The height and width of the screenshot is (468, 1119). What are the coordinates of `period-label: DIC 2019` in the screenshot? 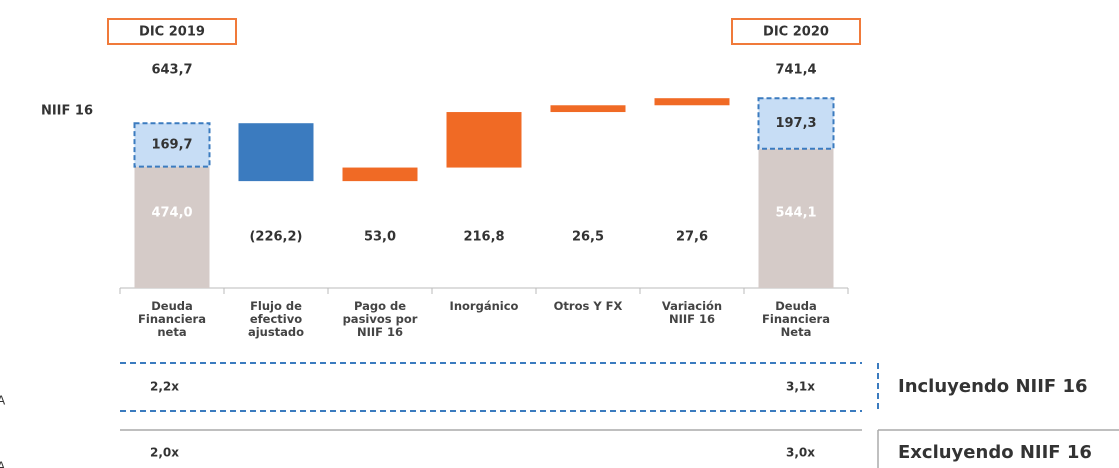 It's located at (172, 32).